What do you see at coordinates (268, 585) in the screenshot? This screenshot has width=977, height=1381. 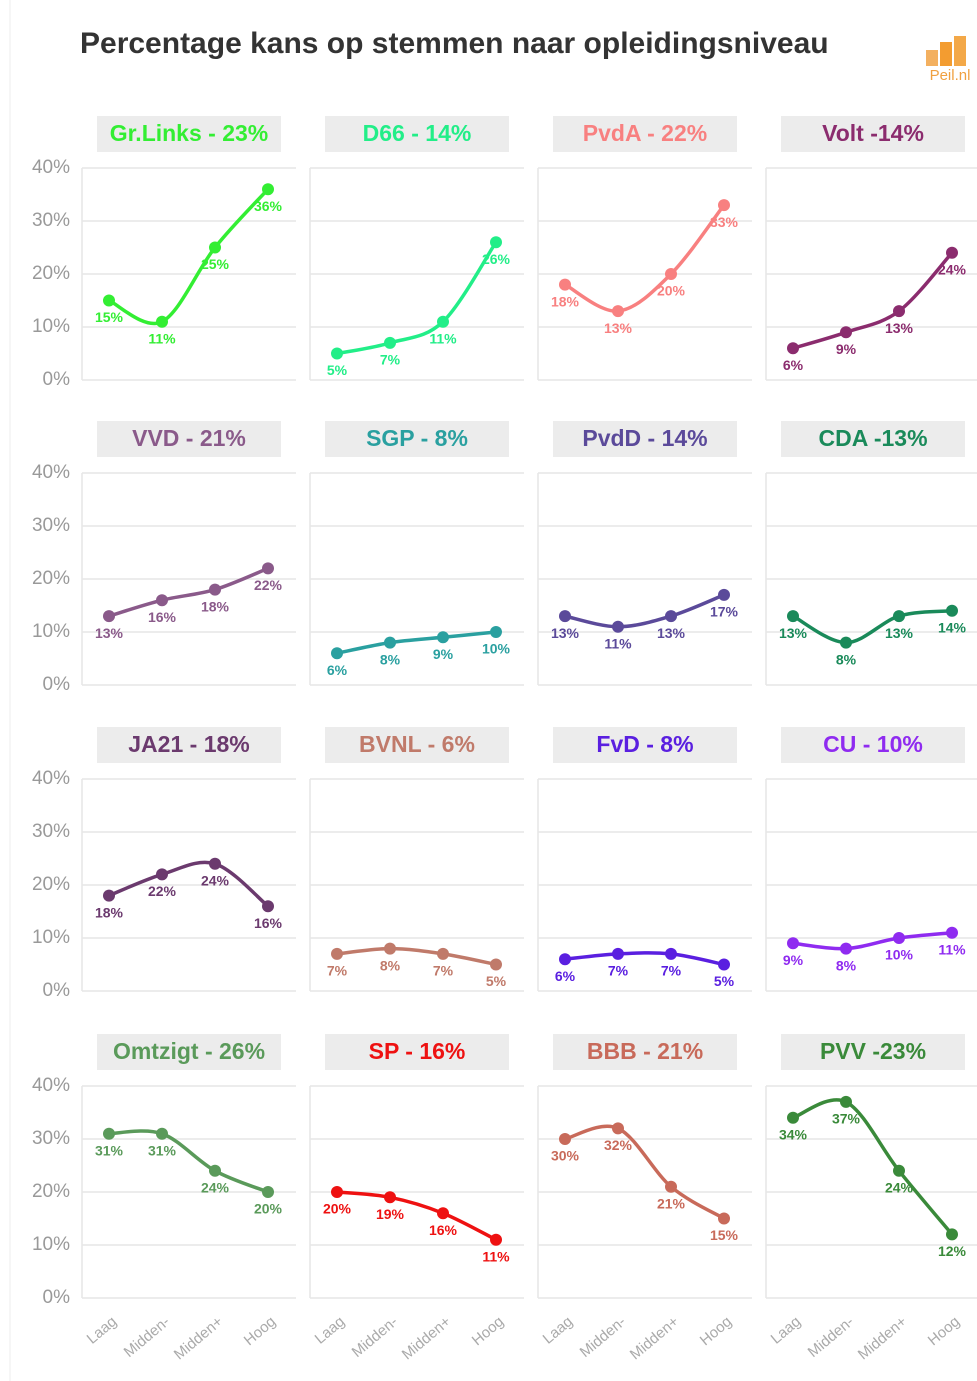 I see `data-label: 22%` at bounding box center [268, 585].